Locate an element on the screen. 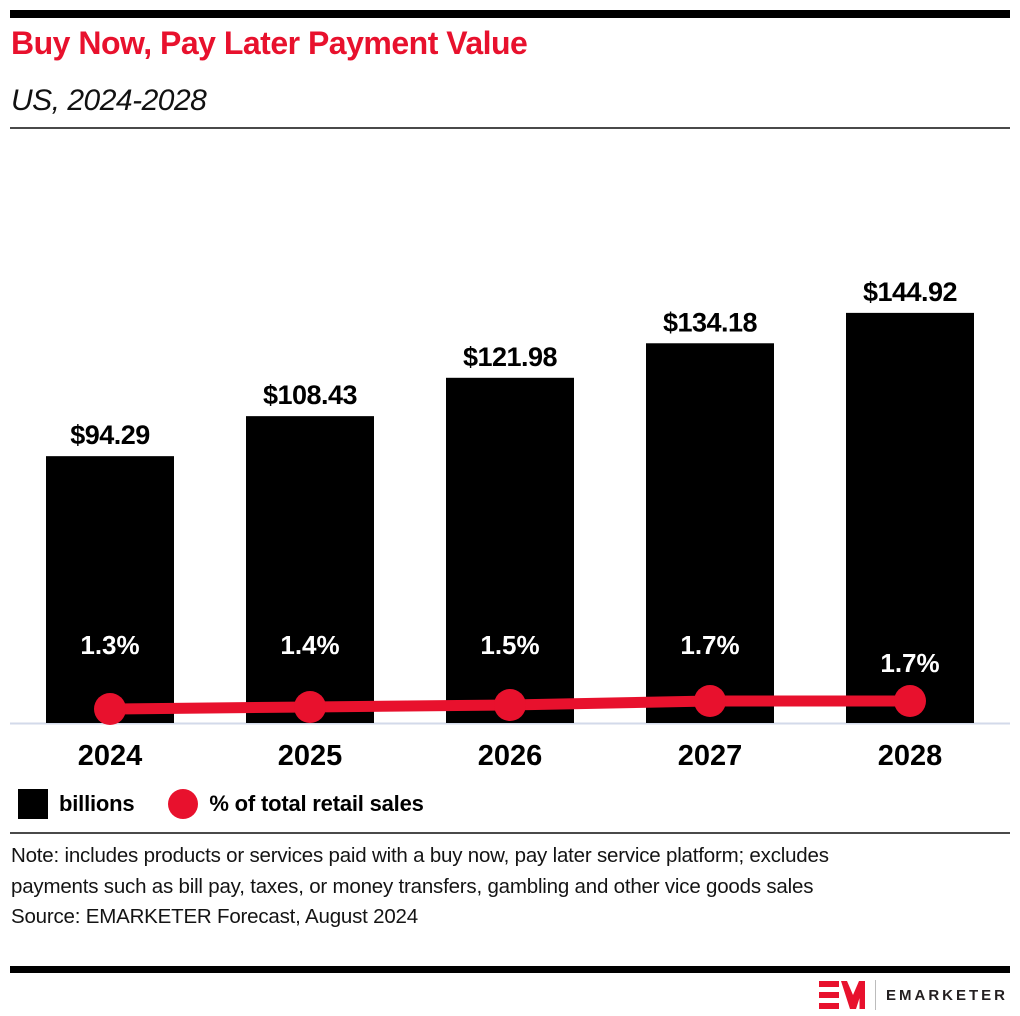 The height and width of the screenshot is (1016, 1020). bar-value-label-2026: $121.98 is located at coordinates (510, 357).